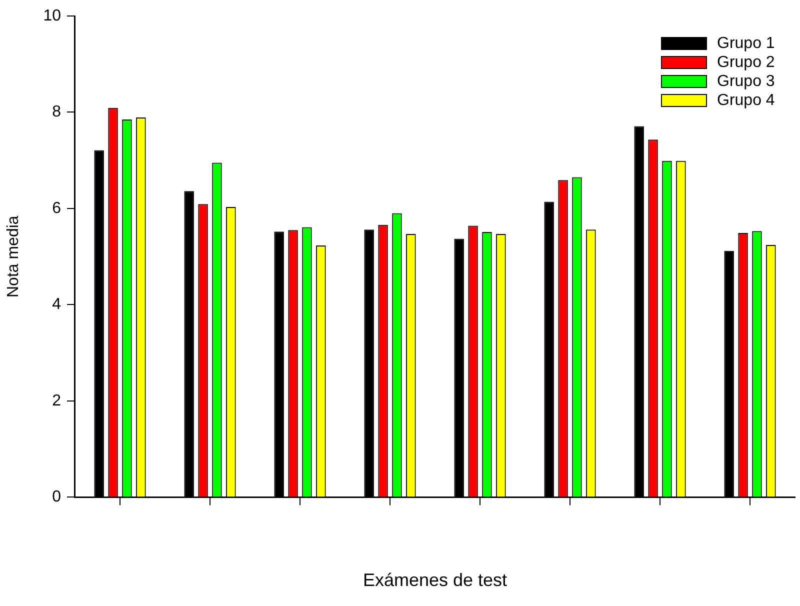 The height and width of the screenshot is (606, 800). Describe the element at coordinates (13, 257) in the screenshot. I see `y-axis-title: Nota media` at that location.